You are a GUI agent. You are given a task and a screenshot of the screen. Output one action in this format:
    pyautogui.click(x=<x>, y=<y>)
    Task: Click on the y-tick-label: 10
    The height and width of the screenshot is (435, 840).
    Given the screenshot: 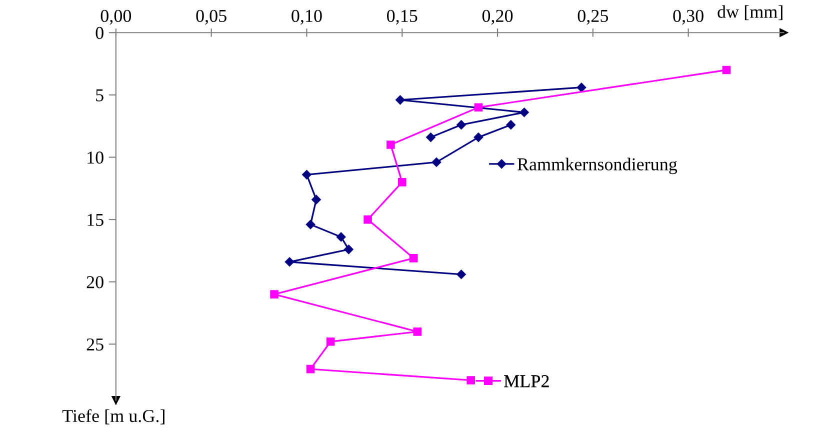 What is the action you would take?
    pyautogui.click(x=96, y=157)
    